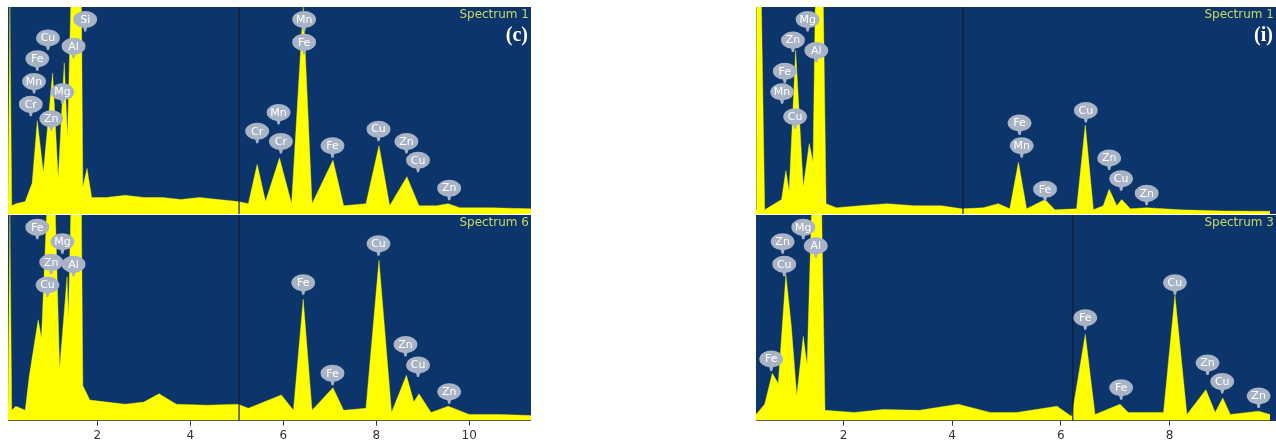 The image size is (1276, 446). Describe the element at coordinates (516, 35) in the screenshot. I see `annotation: (c)` at that location.